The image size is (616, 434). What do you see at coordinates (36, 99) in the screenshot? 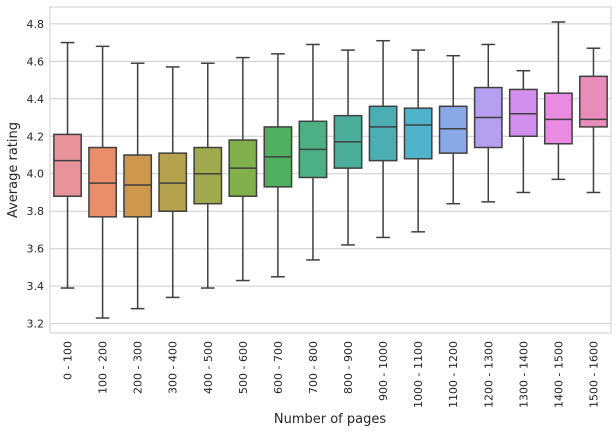
I see `y-tick-label: 4.4` at bounding box center [36, 99].